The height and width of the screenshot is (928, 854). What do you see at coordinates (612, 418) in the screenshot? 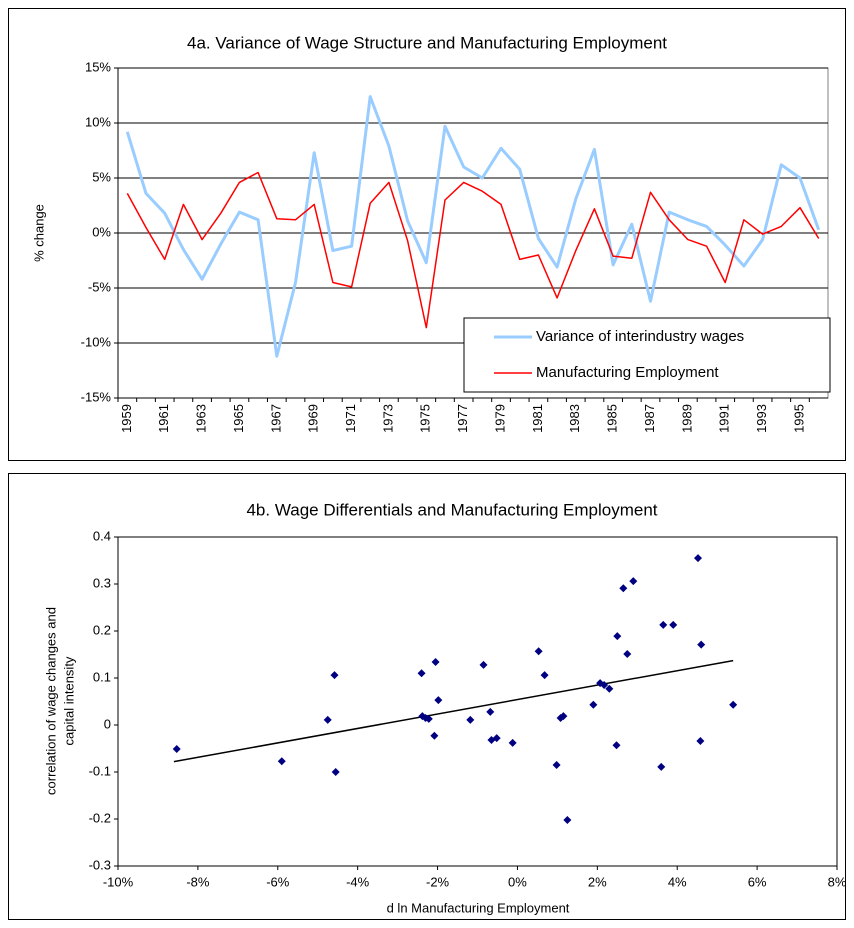
I see `x-tick-label: 1985` at bounding box center [612, 418].